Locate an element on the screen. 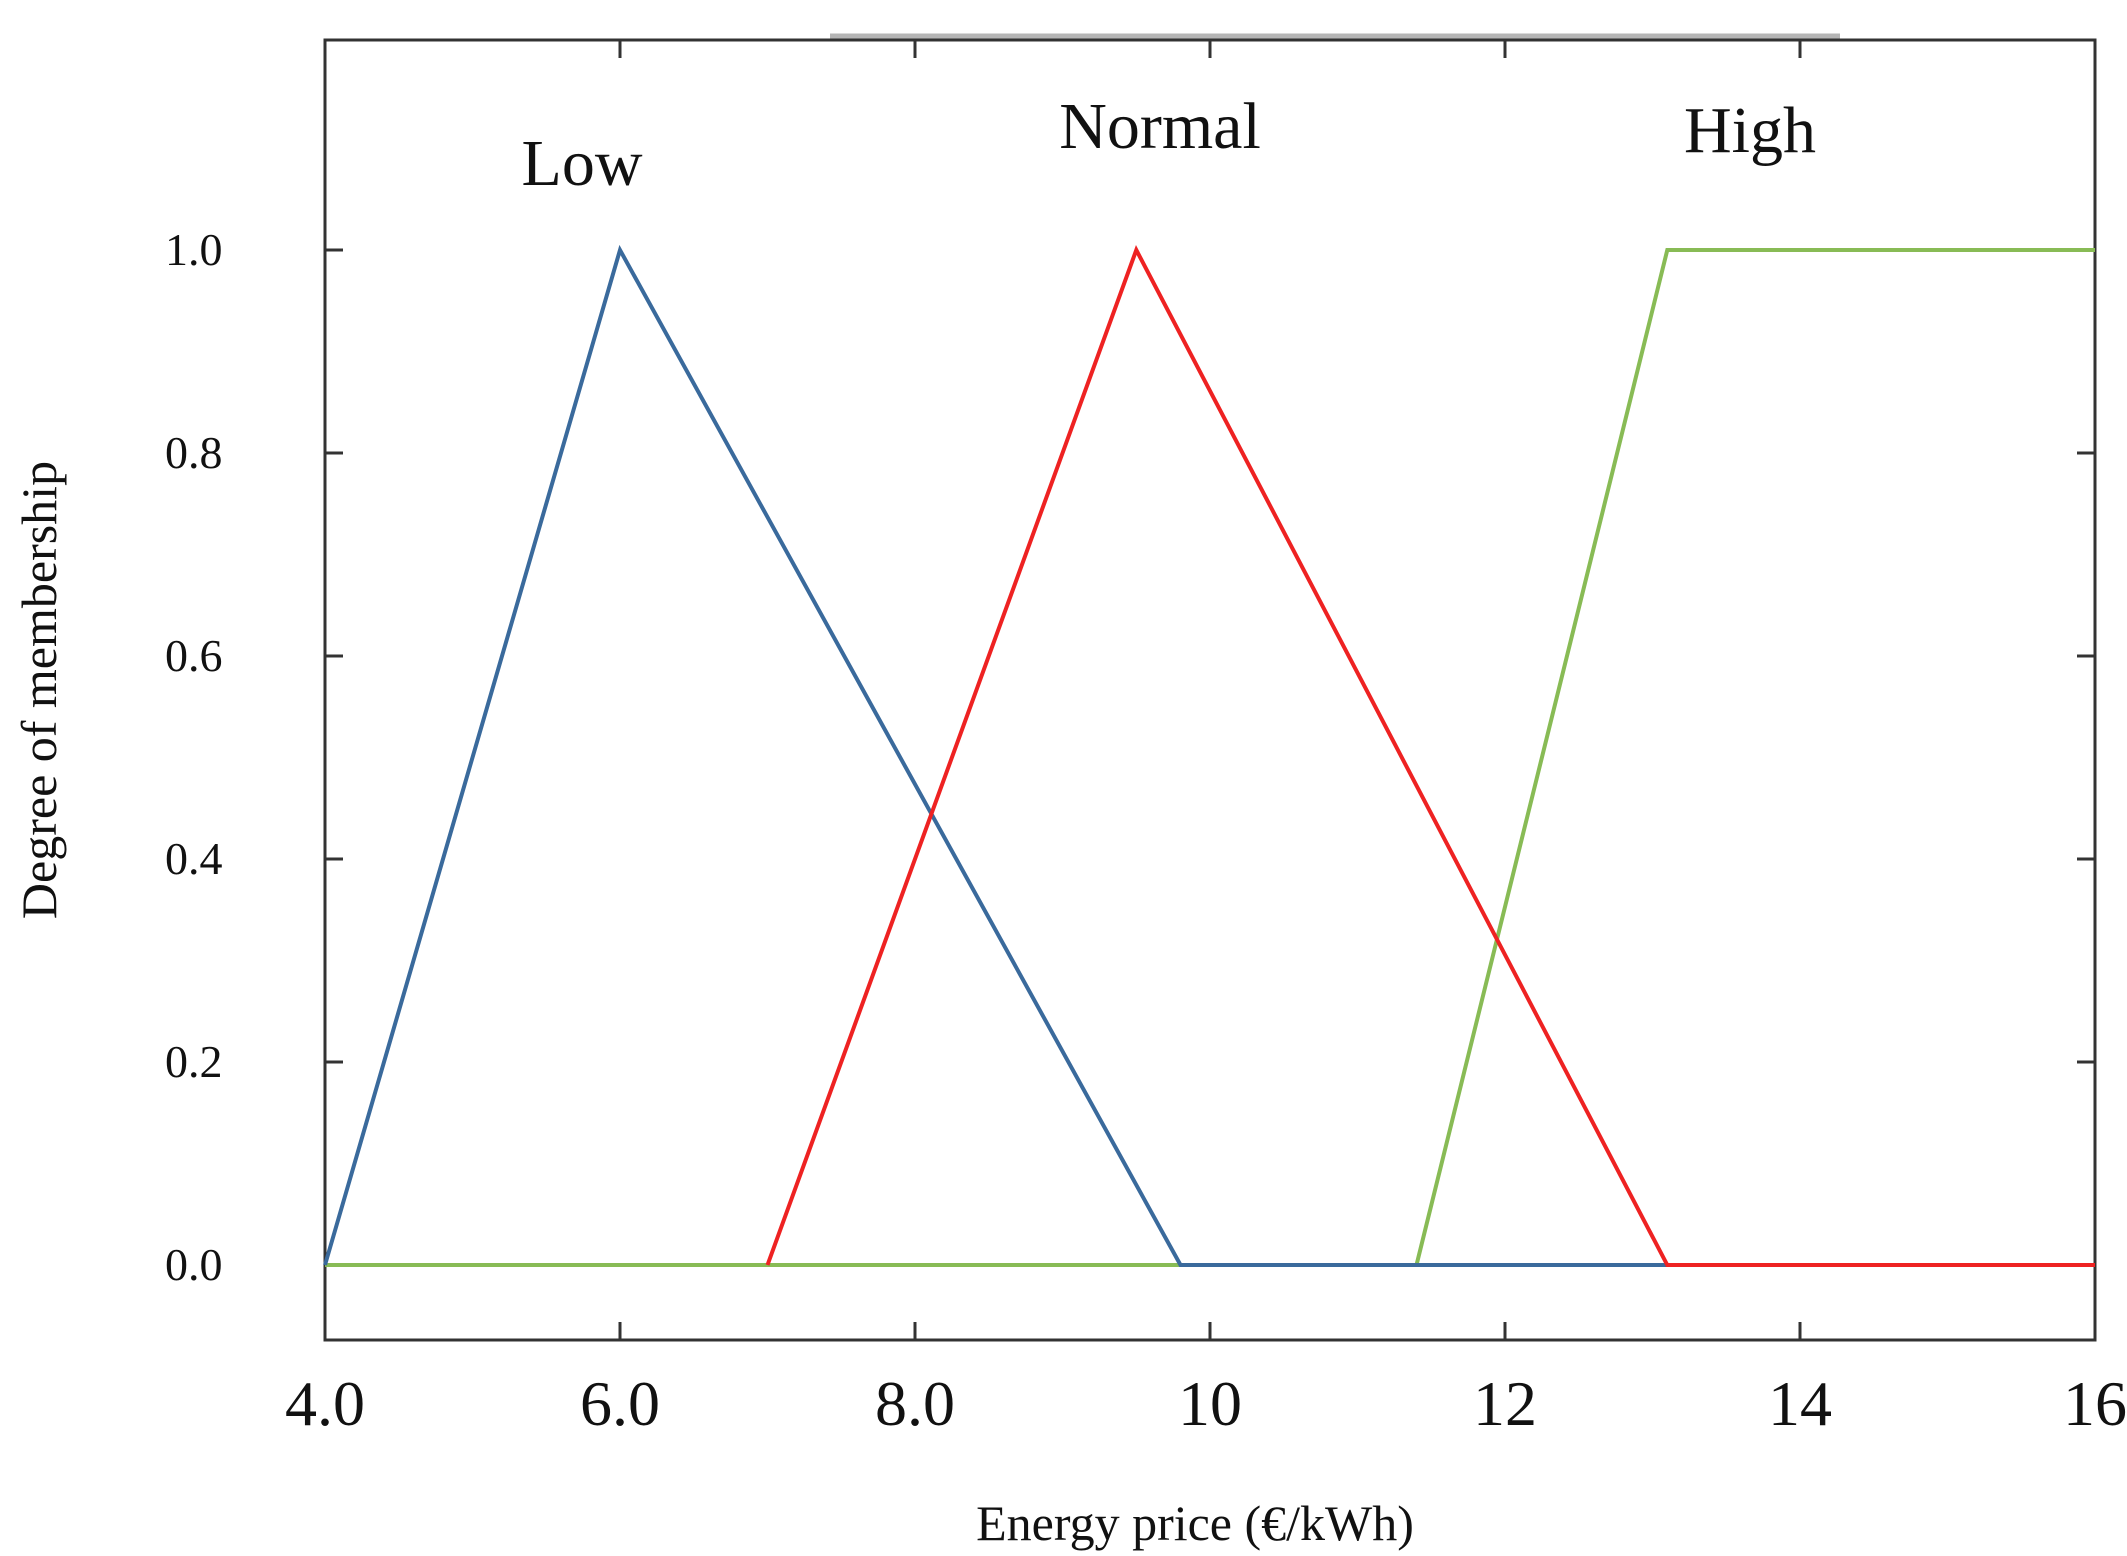 The width and height of the screenshot is (2127, 1556). x-tick-label-2: 8.0 is located at coordinates (915, 1403).